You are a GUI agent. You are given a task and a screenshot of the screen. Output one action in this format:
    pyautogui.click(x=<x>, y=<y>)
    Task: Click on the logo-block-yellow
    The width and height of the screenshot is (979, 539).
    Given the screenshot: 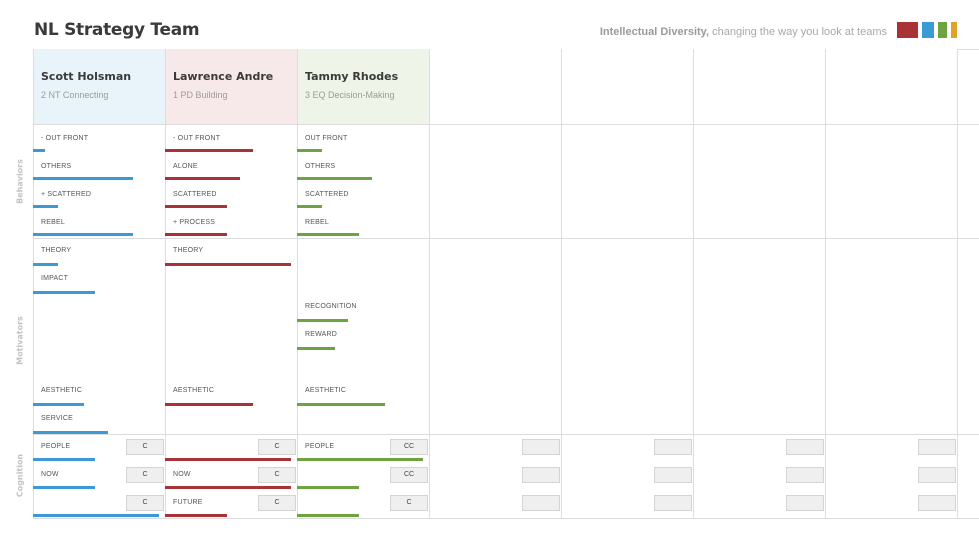 What is the action you would take?
    pyautogui.click(x=954, y=30)
    